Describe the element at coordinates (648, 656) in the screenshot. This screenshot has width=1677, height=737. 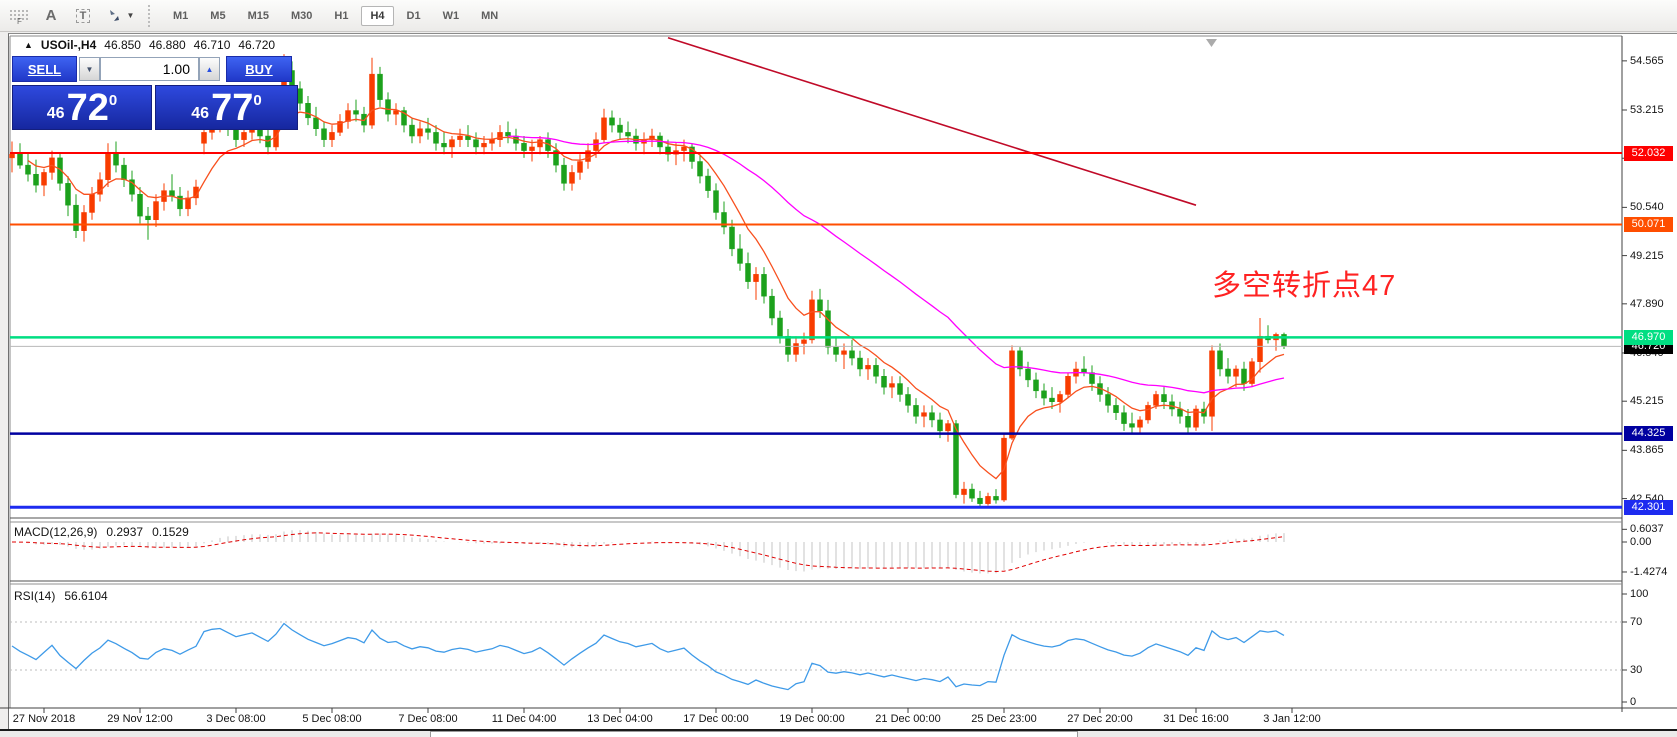
I see `rsi-line` at that location.